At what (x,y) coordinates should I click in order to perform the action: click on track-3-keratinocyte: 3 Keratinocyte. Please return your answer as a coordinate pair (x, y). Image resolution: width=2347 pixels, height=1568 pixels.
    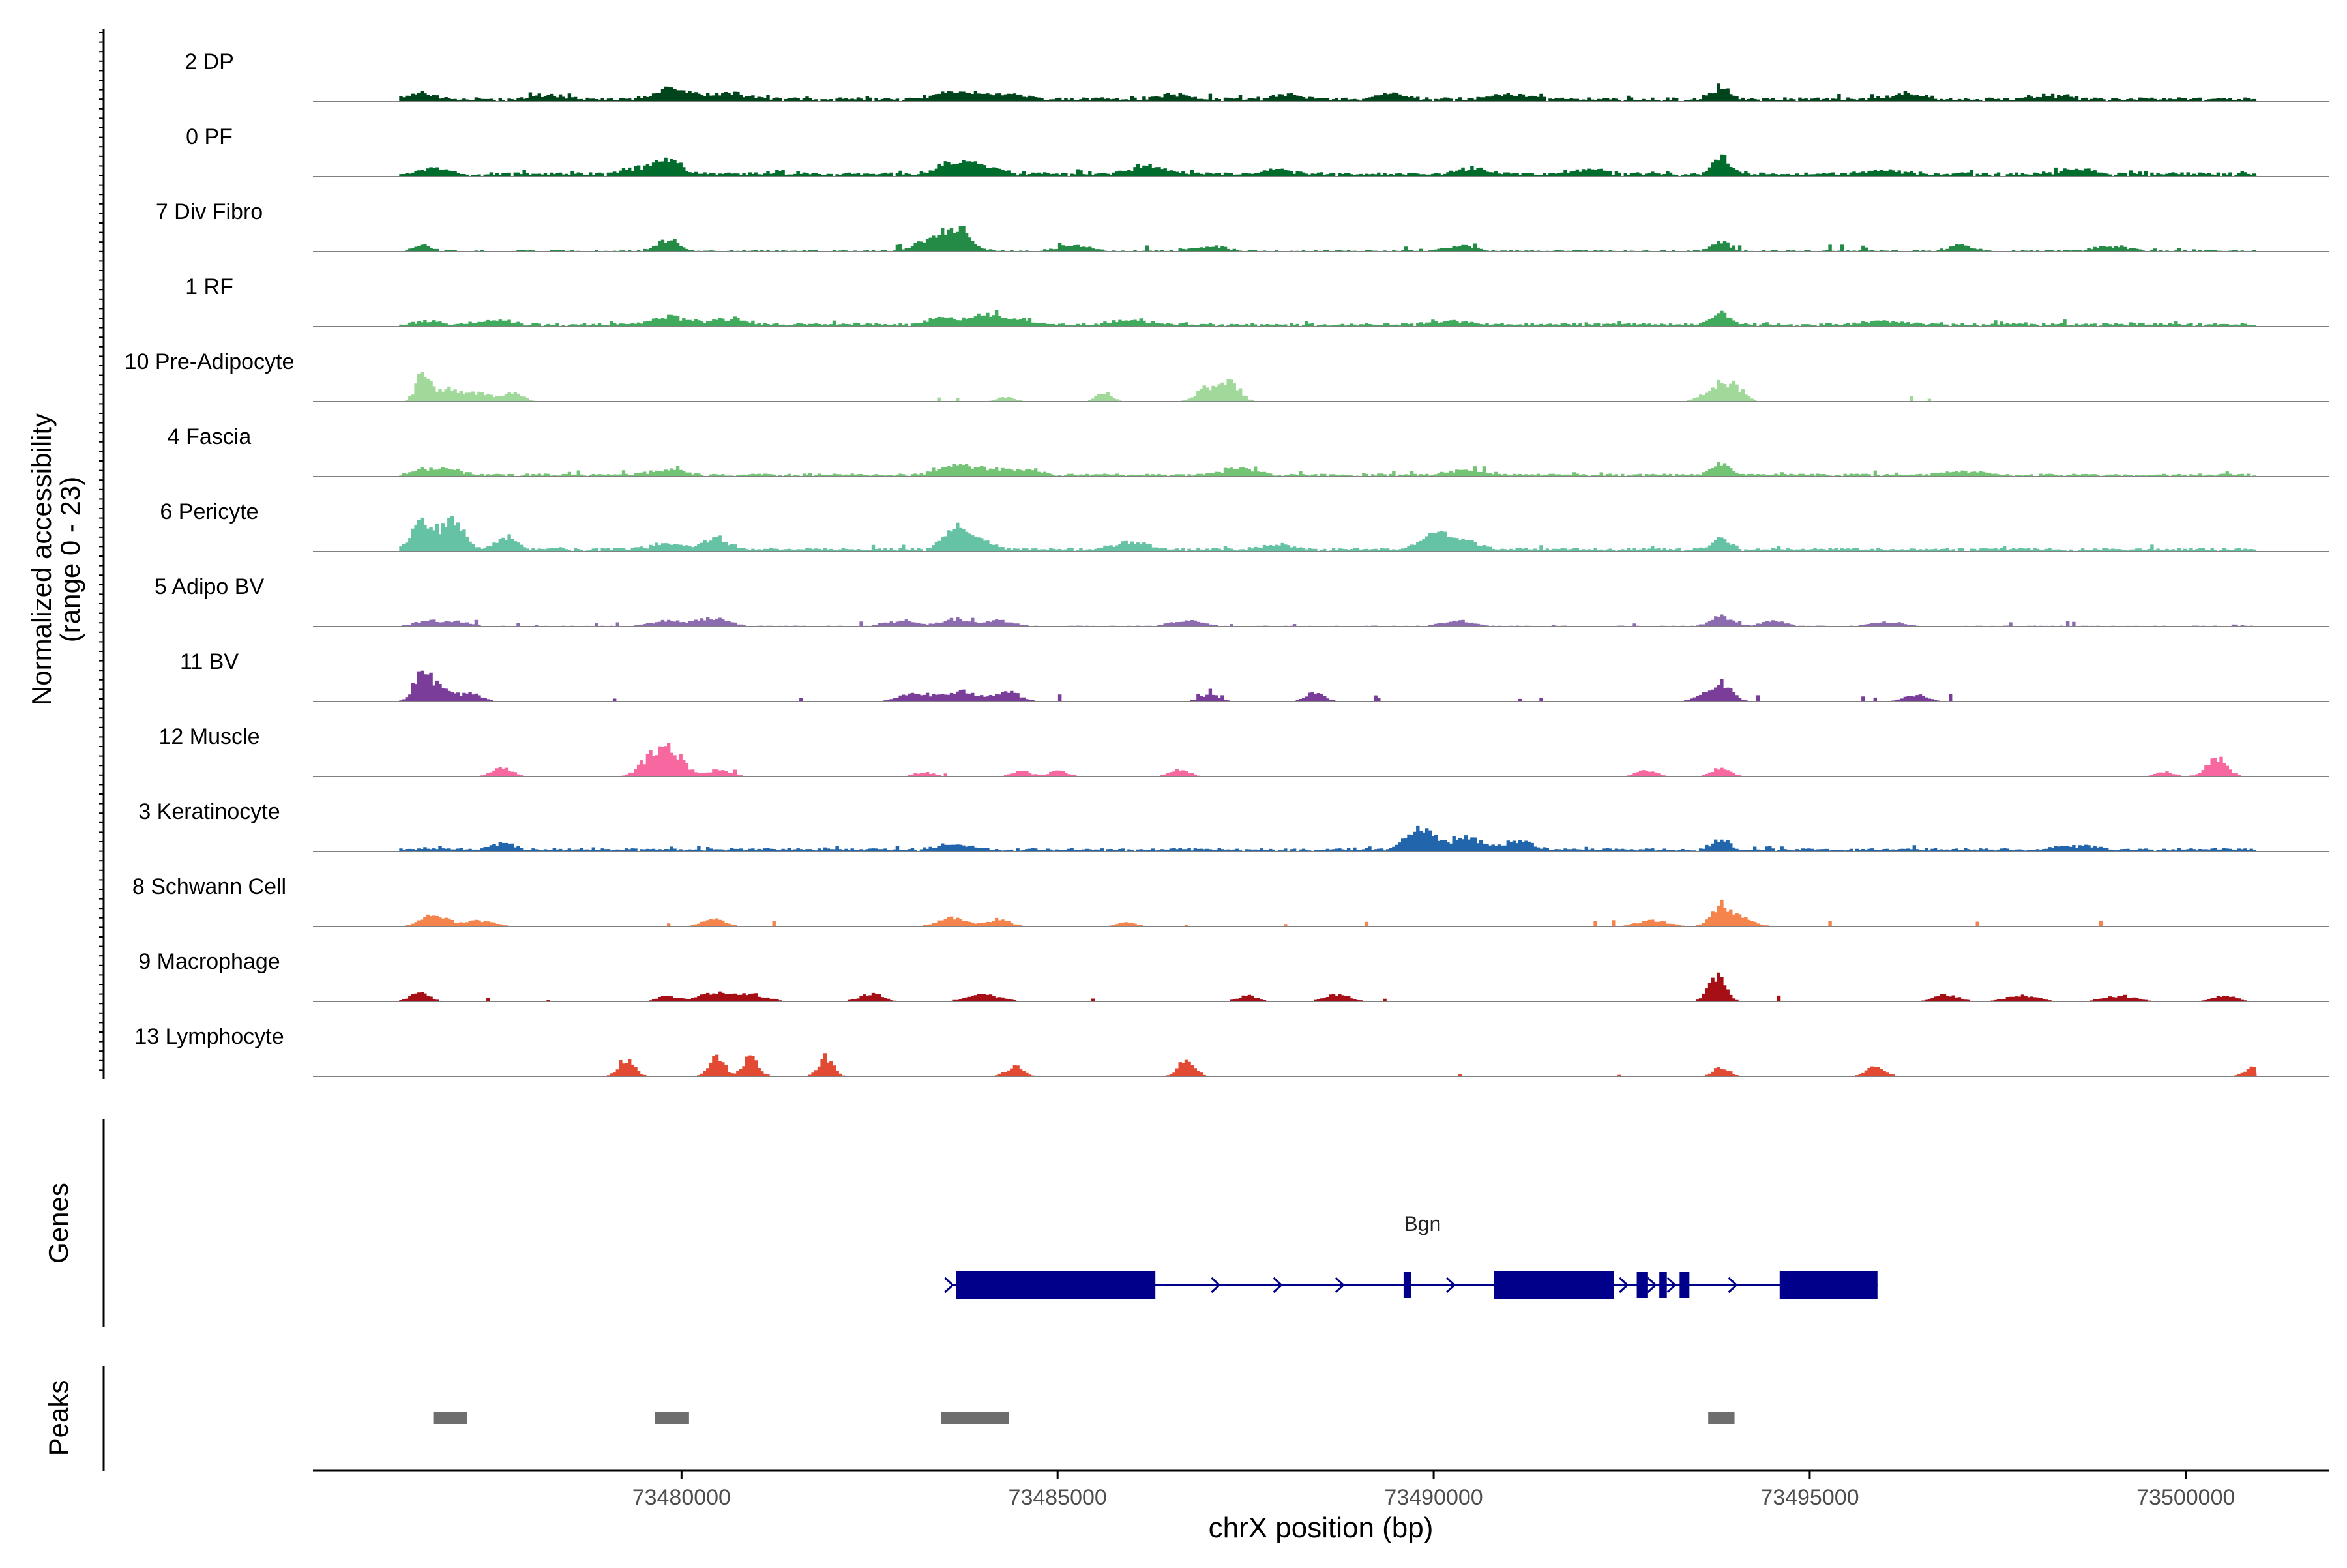
    Looking at the image, I should click on (1233, 826).